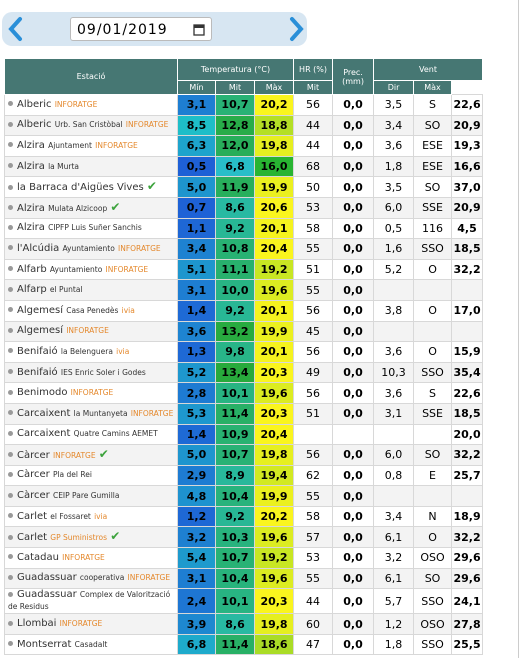 The height and width of the screenshot is (658, 521). I want to click on cell-wind-dir: O, so click(433, 310).